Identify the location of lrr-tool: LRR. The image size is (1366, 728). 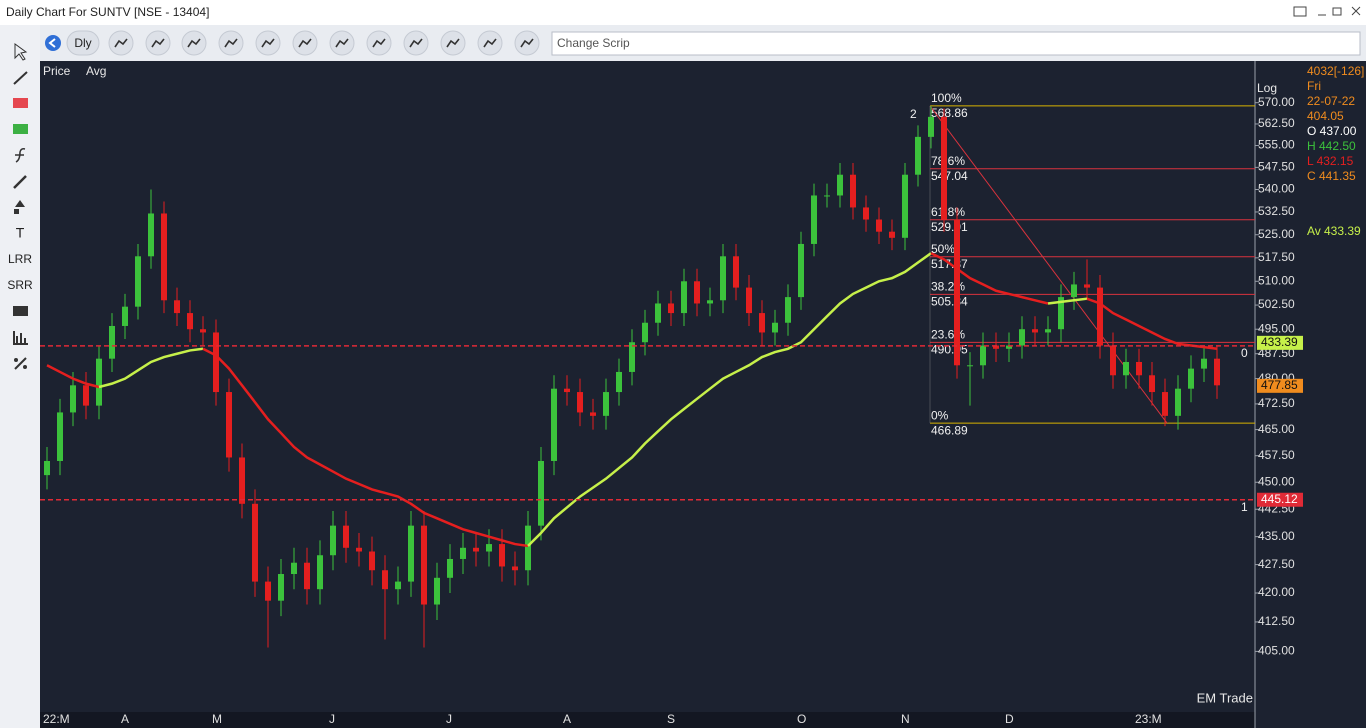
(20, 259).